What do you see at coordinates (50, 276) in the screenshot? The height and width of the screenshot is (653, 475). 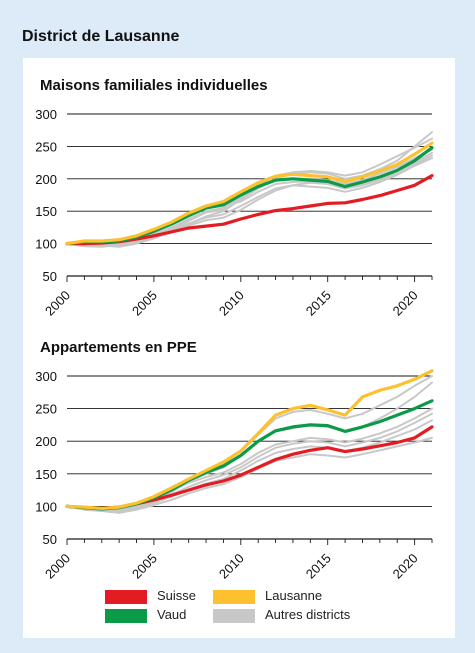 I see `y-tick-label-maisons-50: 50` at bounding box center [50, 276].